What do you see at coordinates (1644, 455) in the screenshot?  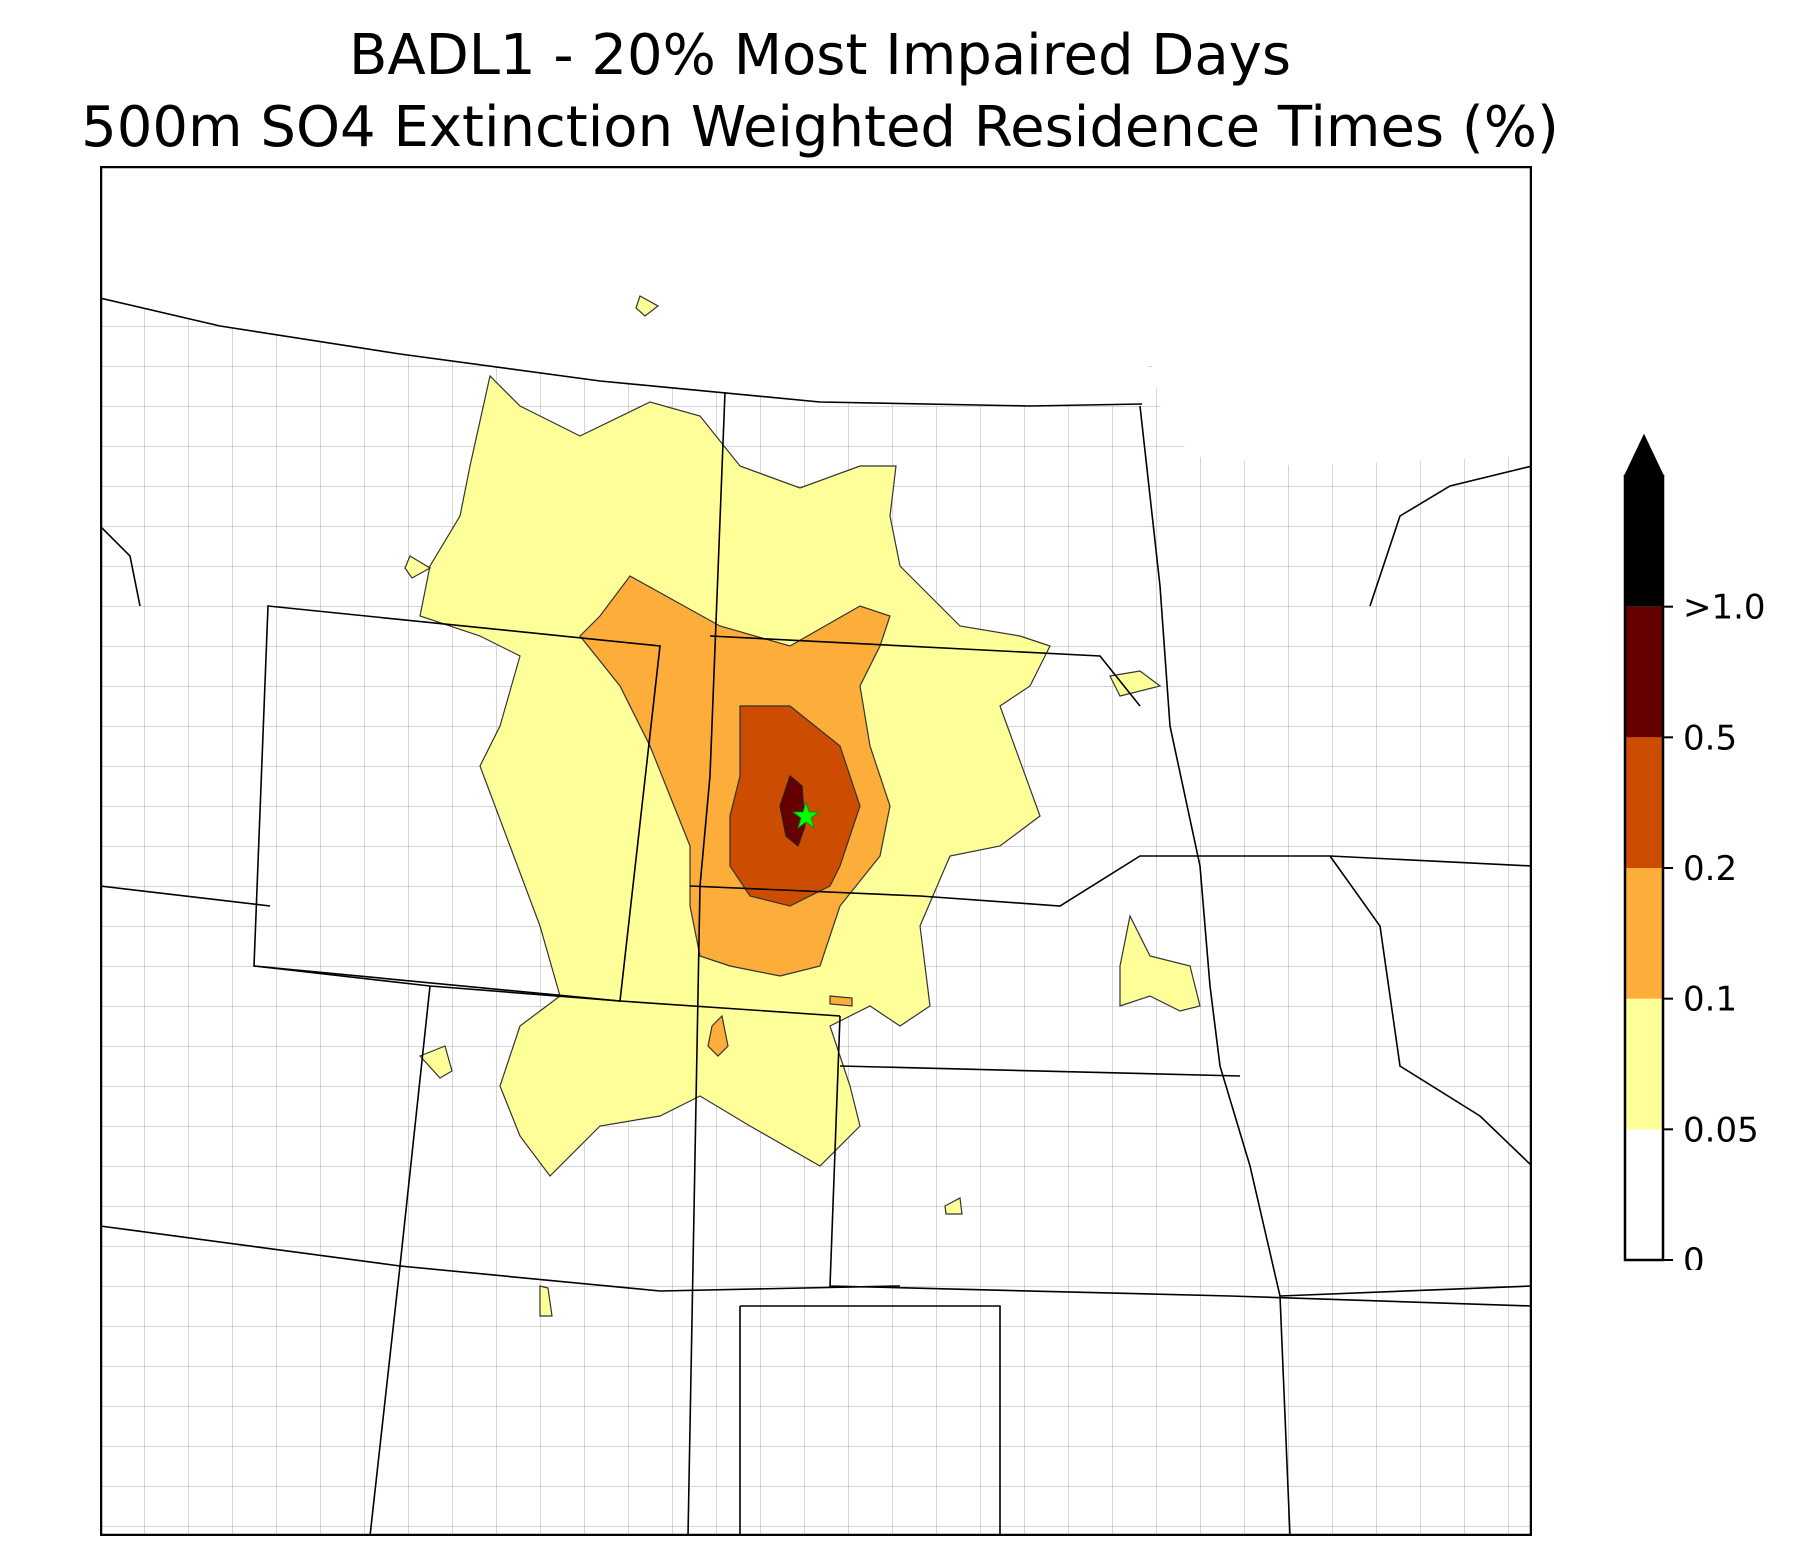 I see `colorbar-extend-arrow` at bounding box center [1644, 455].